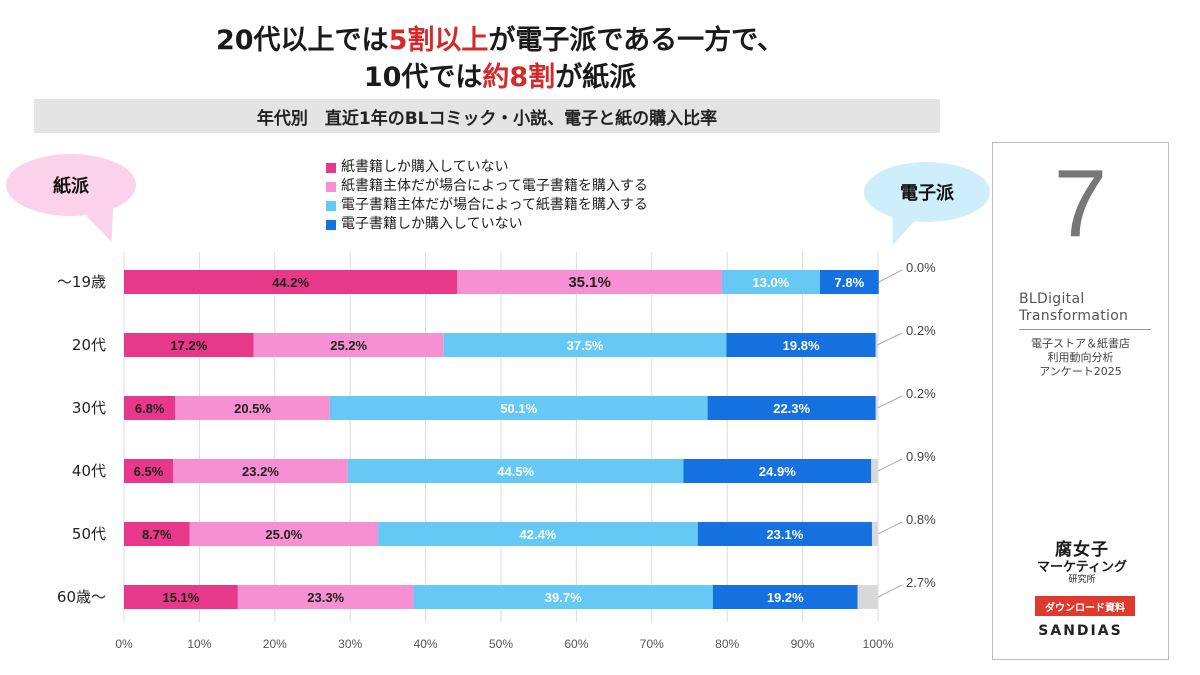 This screenshot has width=1200, height=675. What do you see at coordinates (1085, 606) in the screenshot?
I see `download-button: ダウンロード資料` at bounding box center [1085, 606].